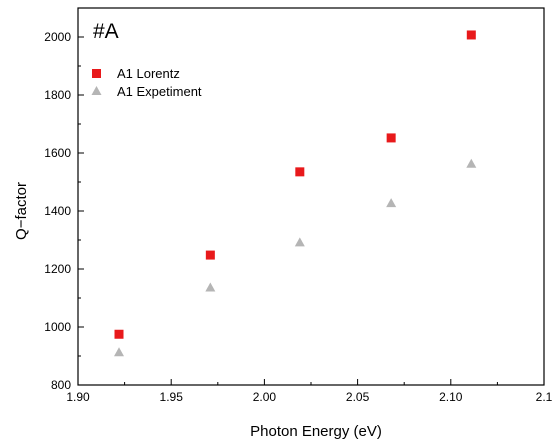 The width and height of the screenshot is (556, 440). What do you see at coordinates (57, 37) in the screenshot?
I see `y-tick-label: 2000` at bounding box center [57, 37].